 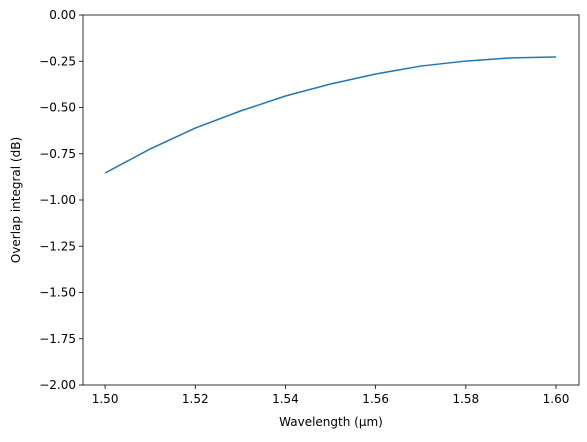 I want to click on y-tick-label: 0.00, so click(x=62, y=15).